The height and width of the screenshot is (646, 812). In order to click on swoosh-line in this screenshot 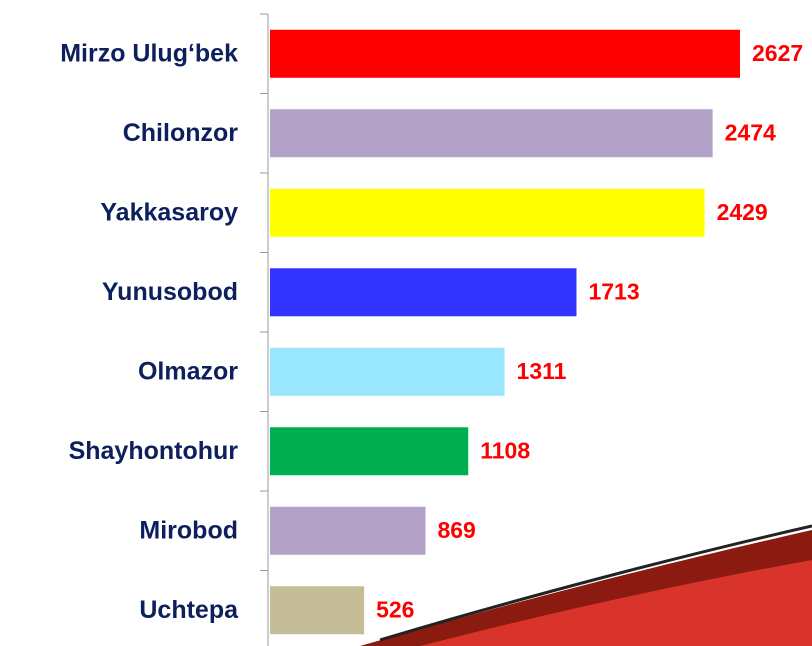, I will do `click(595, 583)`.